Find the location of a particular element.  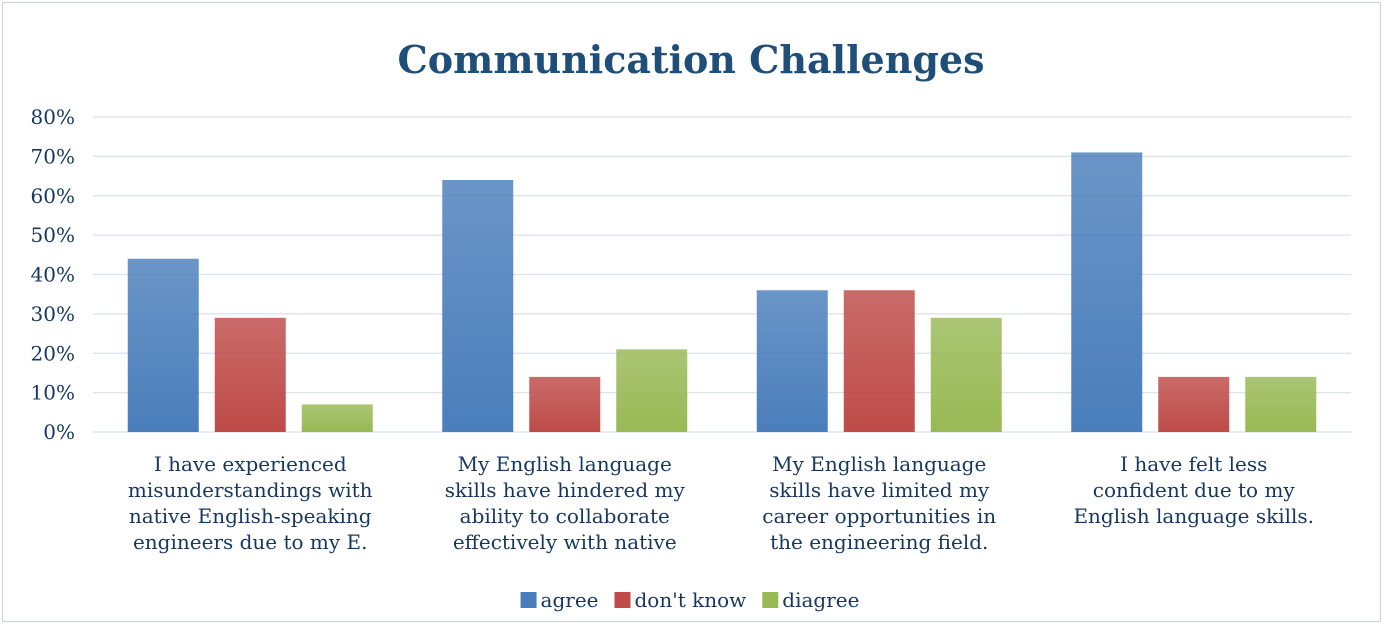

y-axis-ticks: 0% 10% 20% 30% 40% 50% 60% 70% 80% is located at coordinates (53, 274).